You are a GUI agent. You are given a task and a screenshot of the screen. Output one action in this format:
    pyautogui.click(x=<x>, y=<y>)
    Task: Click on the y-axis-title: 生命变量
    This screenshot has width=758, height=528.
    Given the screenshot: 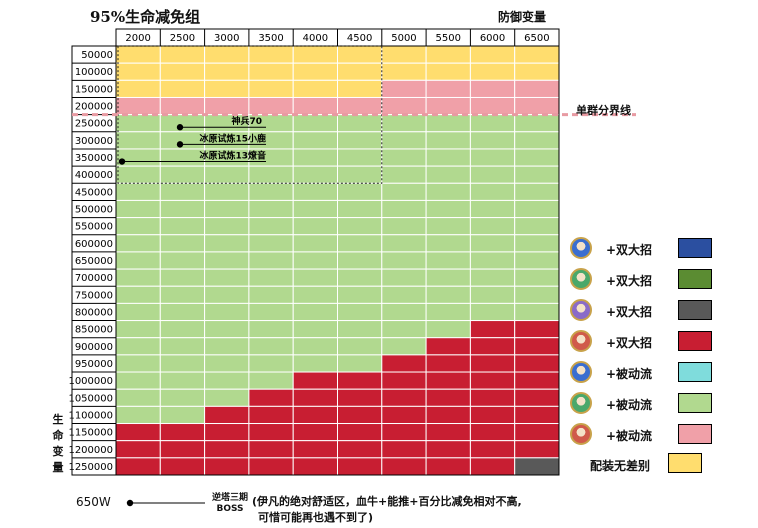 What is the action you would take?
    pyautogui.click(x=58, y=444)
    